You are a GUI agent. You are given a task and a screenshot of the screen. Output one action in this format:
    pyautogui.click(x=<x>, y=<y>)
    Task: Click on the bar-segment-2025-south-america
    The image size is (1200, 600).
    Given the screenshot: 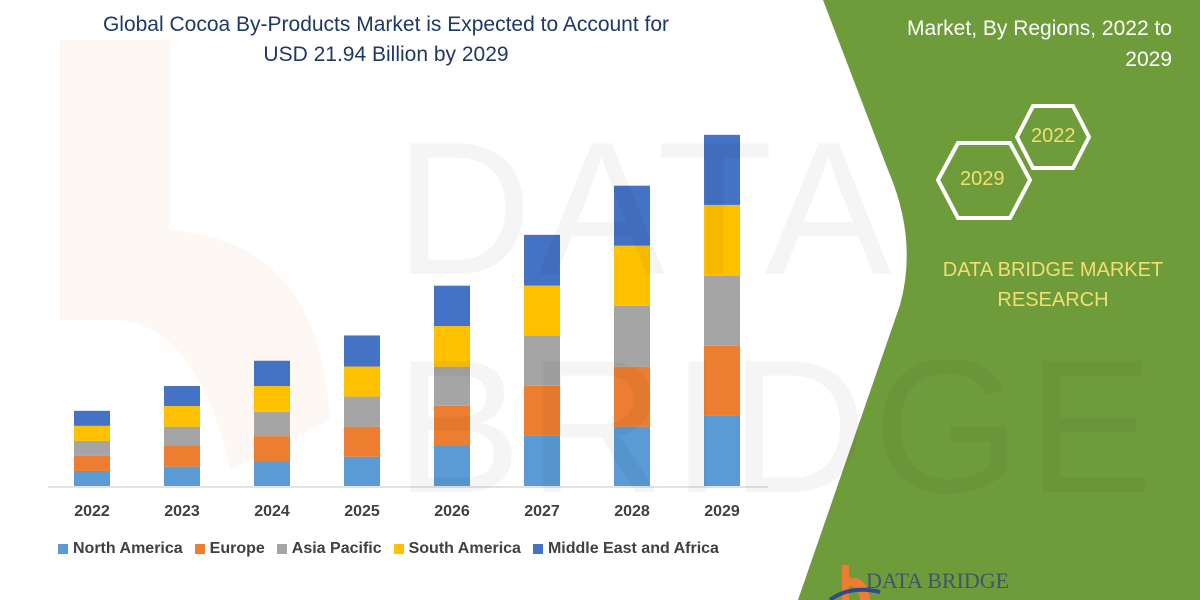 What is the action you would take?
    pyautogui.click(x=362, y=381)
    